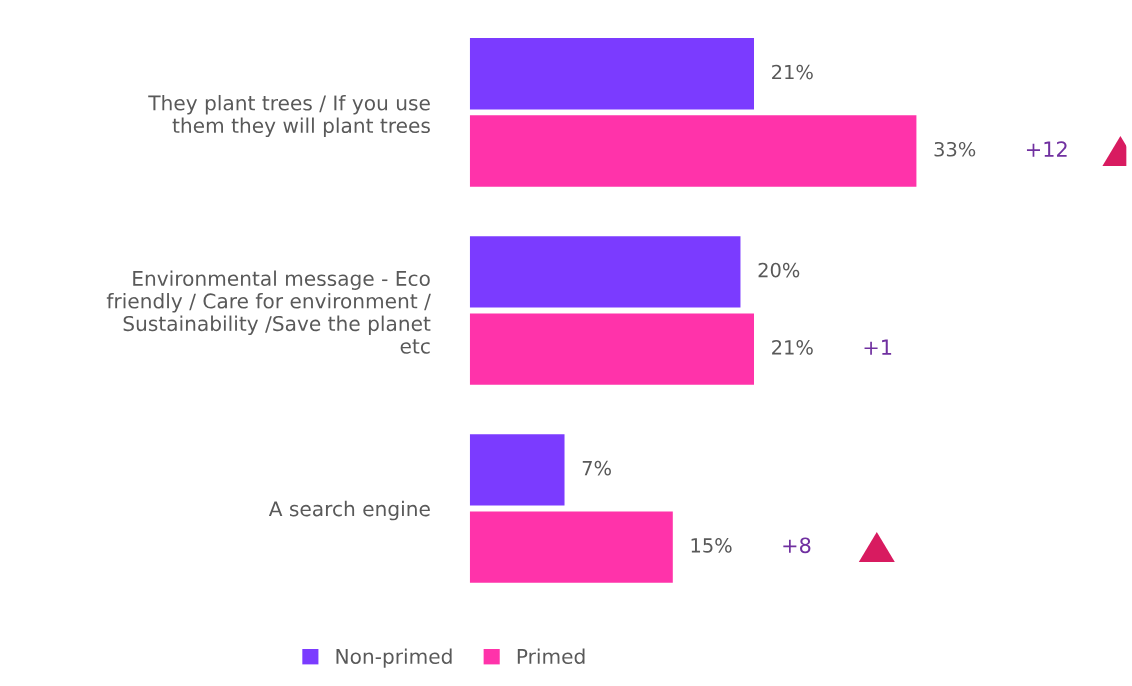 The width and height of the screenshot is (1132, 686). What do you see at coordinates (955, 149) in the screenshot?
I see `data-label: 33%` at bounding box center [955, 149].